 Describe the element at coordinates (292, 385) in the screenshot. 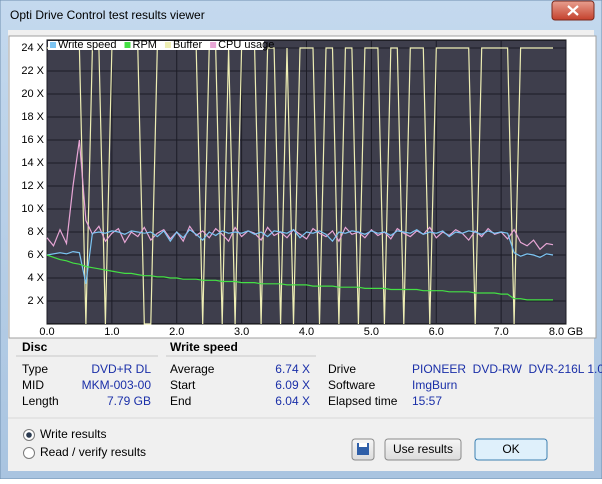

I see `field-value: 6.09 X` at that location.